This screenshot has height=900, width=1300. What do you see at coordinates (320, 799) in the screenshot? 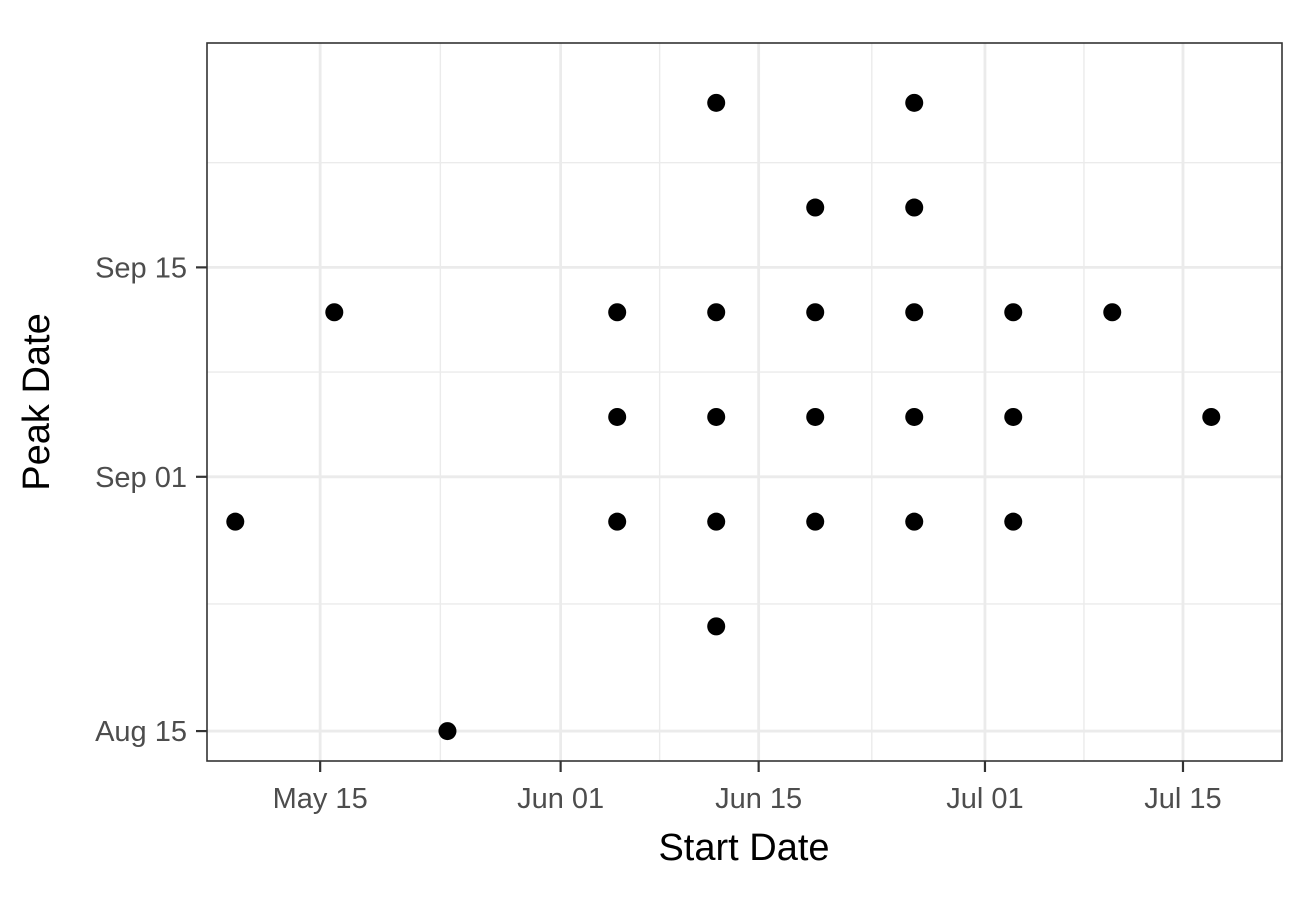
I see `x-tick-label: May 15` at bounding box center [320, 799].